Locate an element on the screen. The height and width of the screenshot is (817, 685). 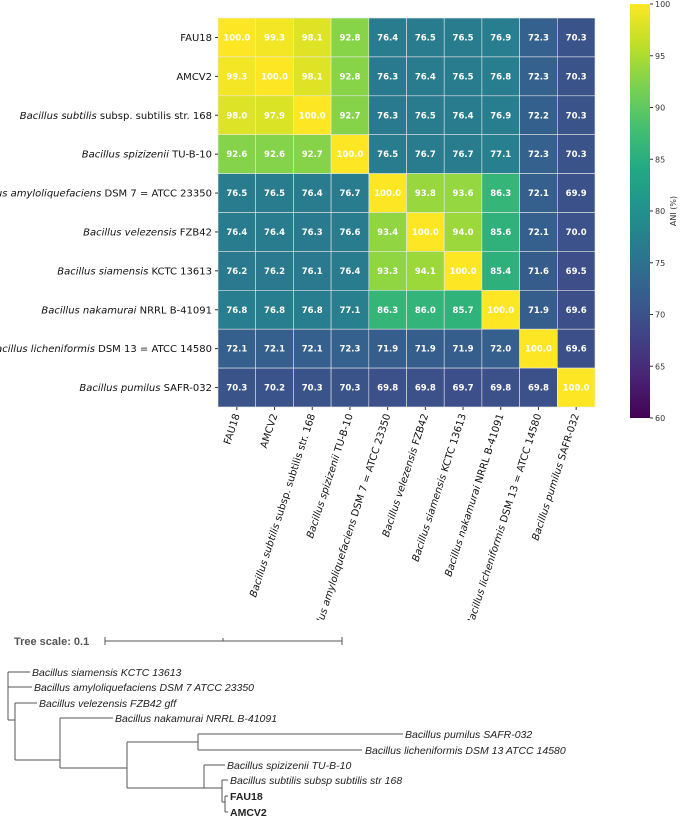
x-tick-label: AMCV2 is located at coordinates (269, 431).